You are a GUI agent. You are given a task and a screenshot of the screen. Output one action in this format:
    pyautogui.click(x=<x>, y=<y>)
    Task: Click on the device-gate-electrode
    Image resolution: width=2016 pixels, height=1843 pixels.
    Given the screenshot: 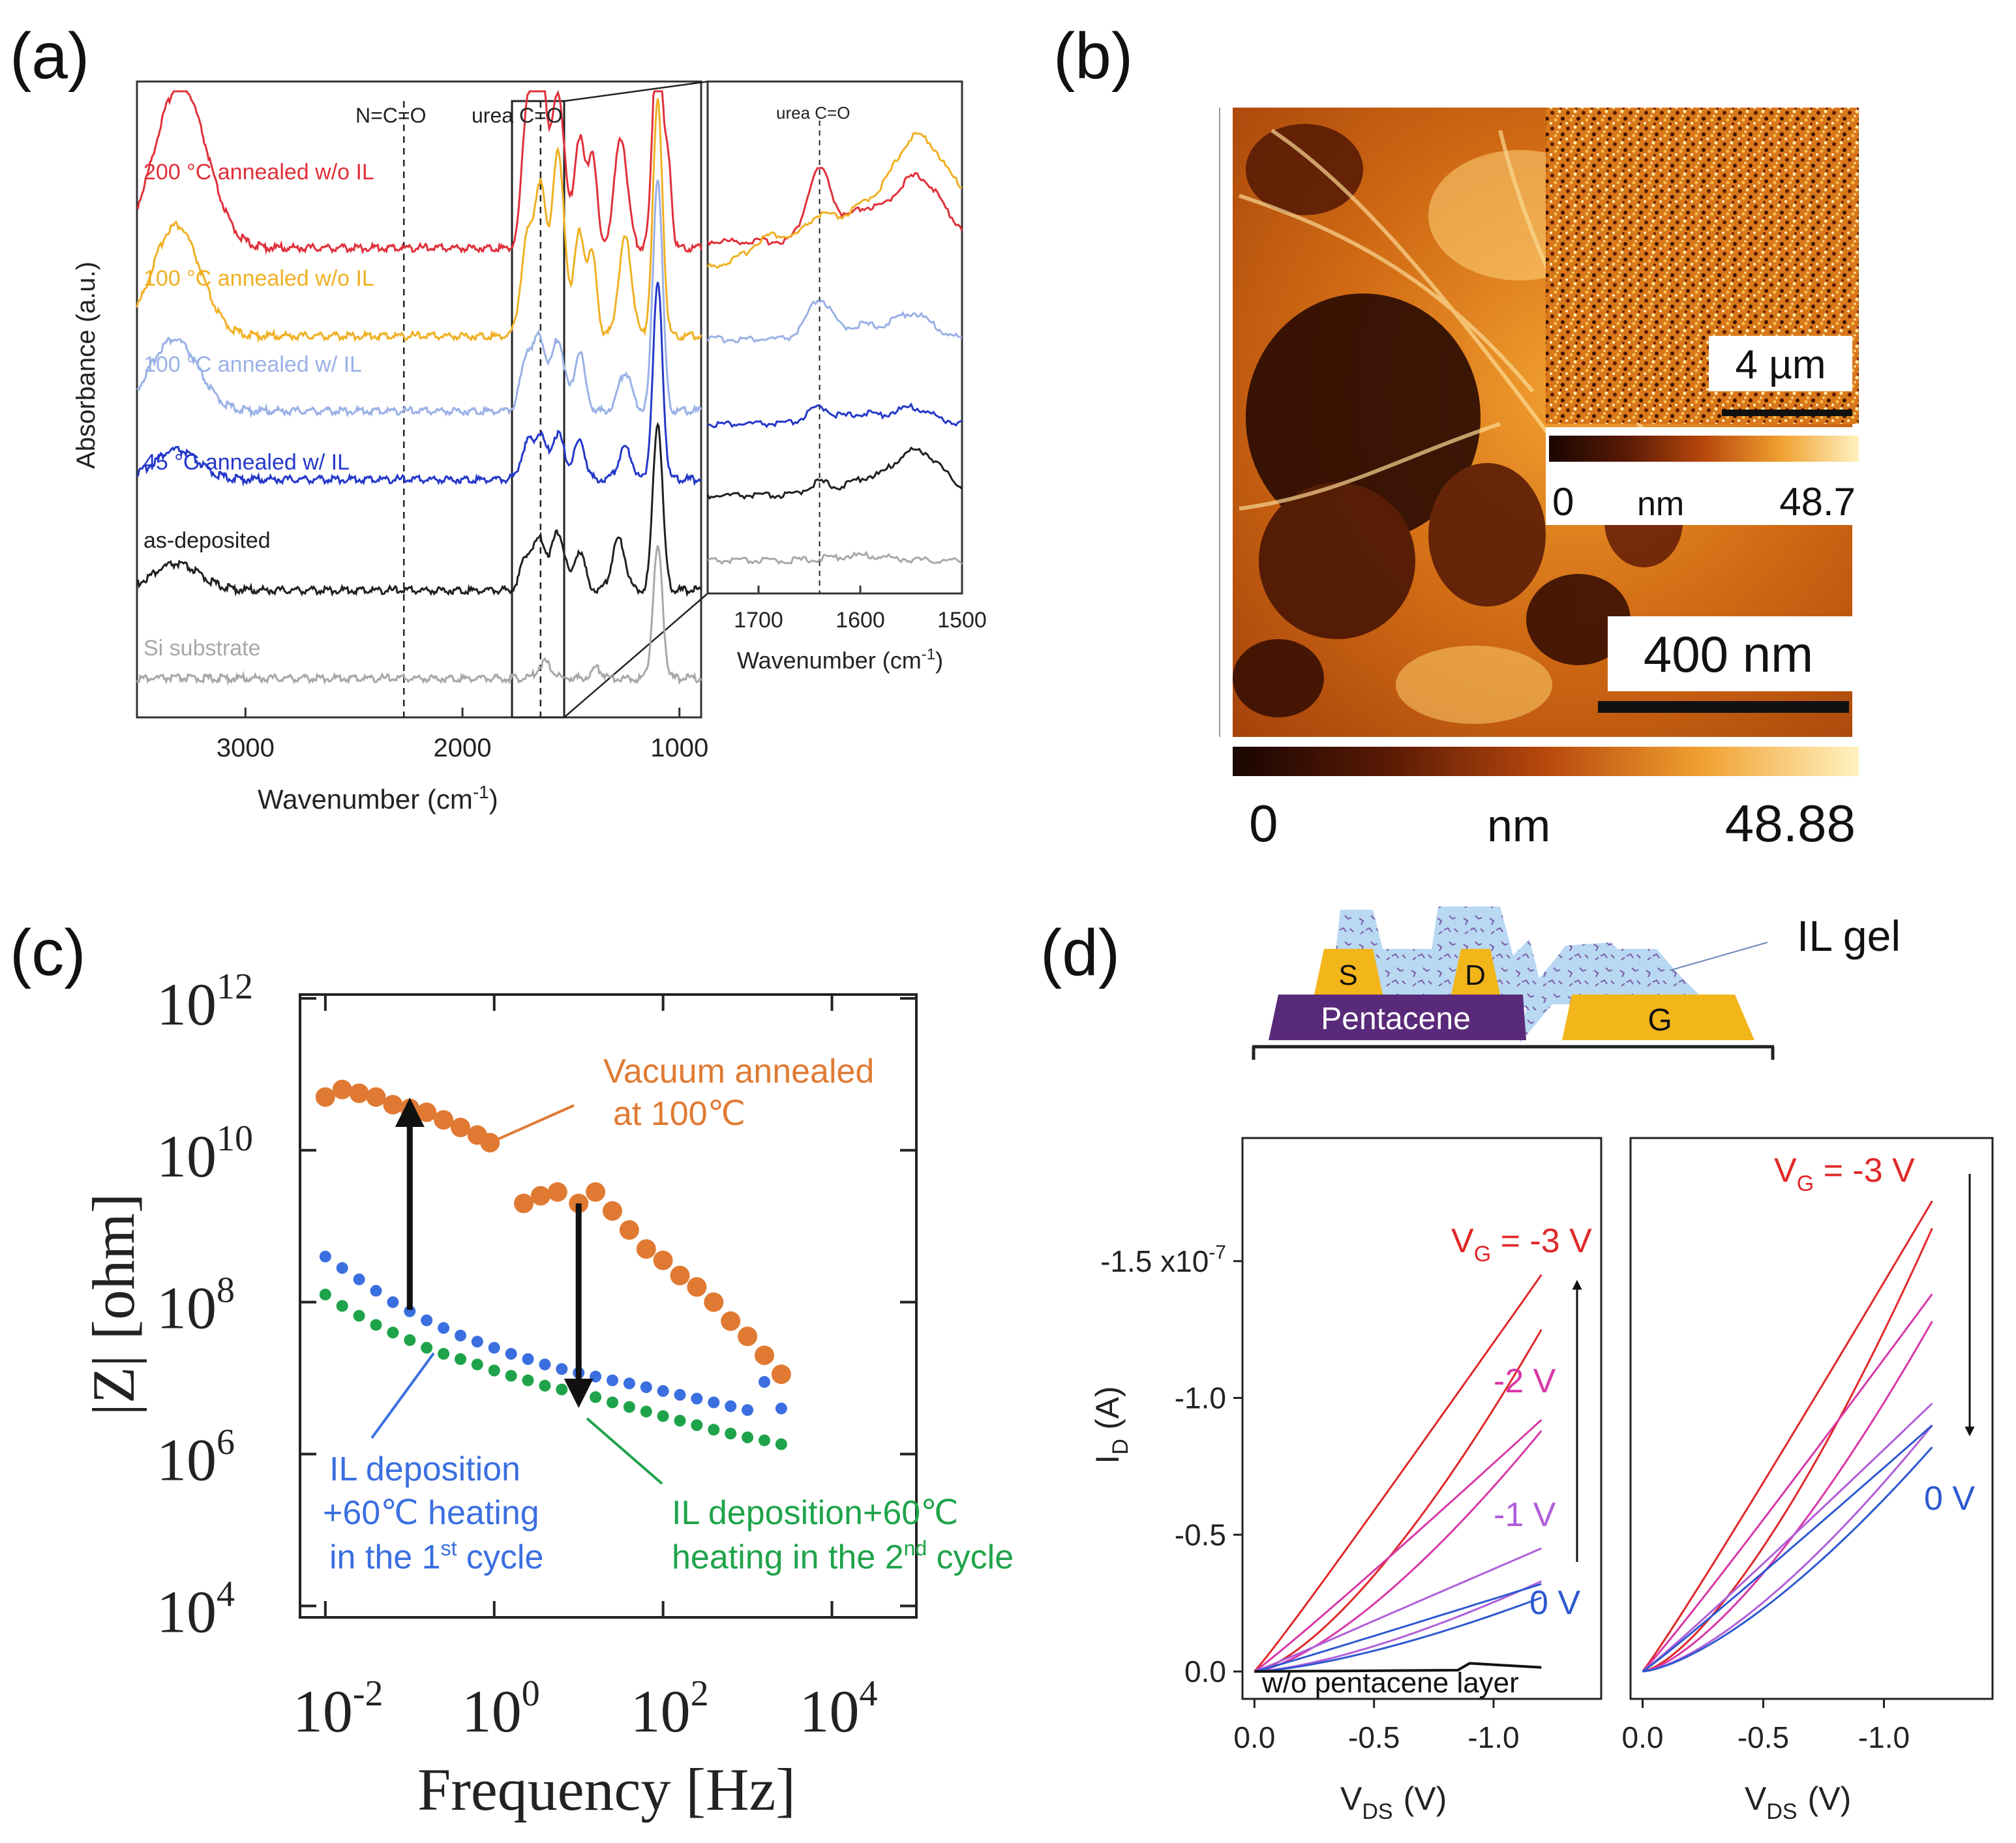 What is the action you would take?
    pyautogui.click(x=1658, y=1017)
    